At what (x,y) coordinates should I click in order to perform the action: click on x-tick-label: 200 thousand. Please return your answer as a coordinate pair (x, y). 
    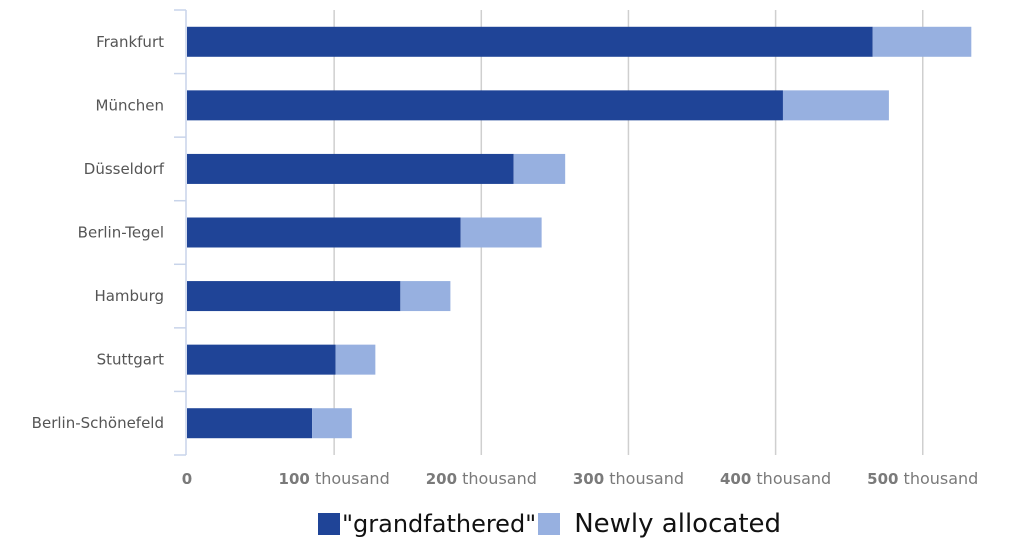
    Looking at the image, I should click on (481, 478).